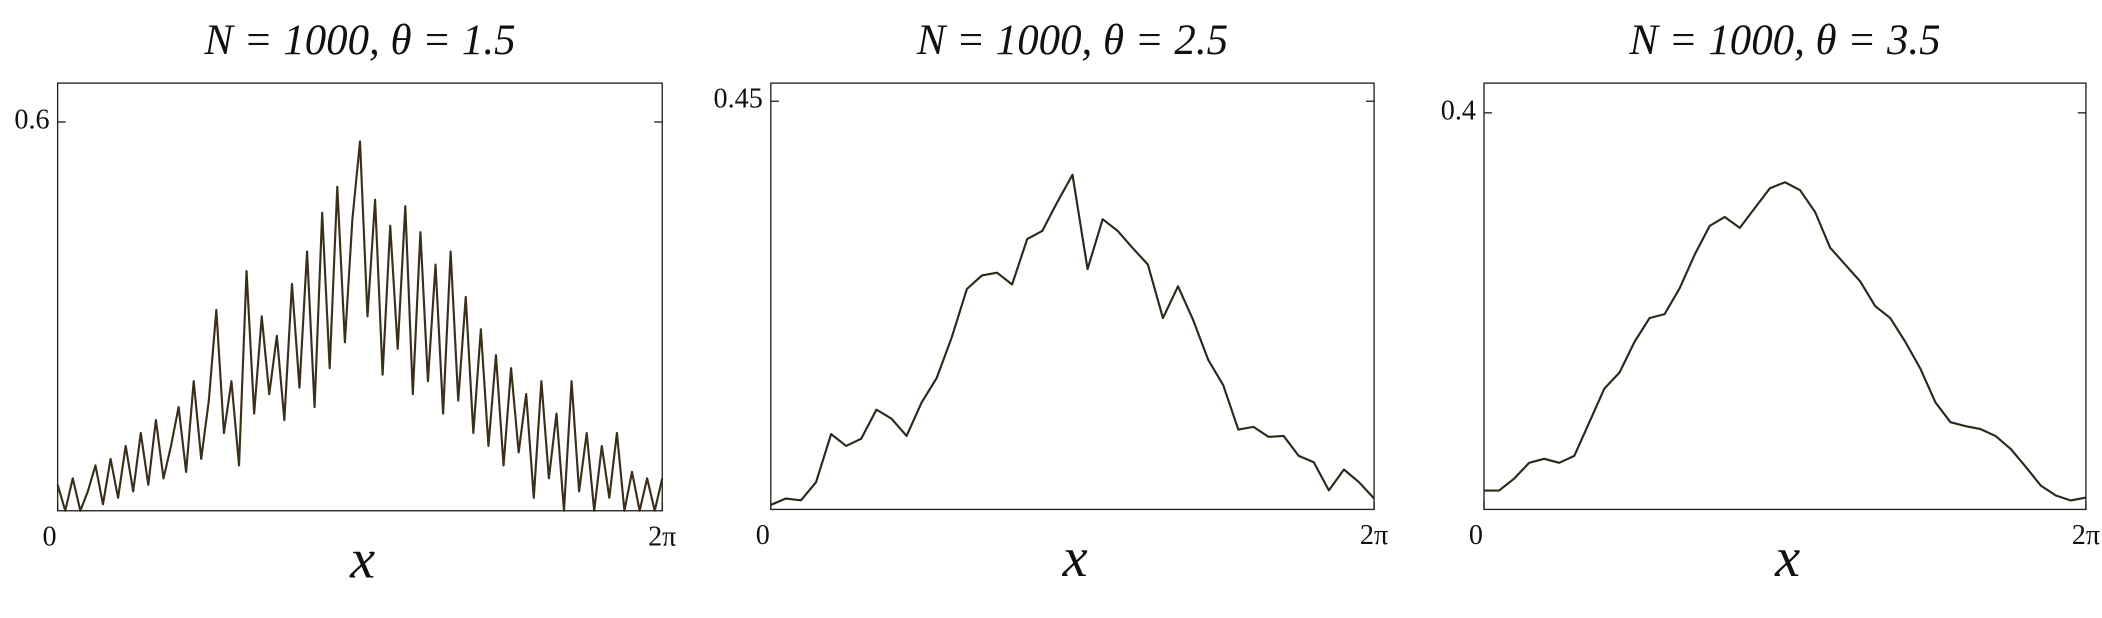 Image resolution: width=2102 pixels, height=618 pixels. What do you see at coordinates (738, 99) in the screenshot?
I see `y-tick-label: 0.45` at bounding box center [738, 99].